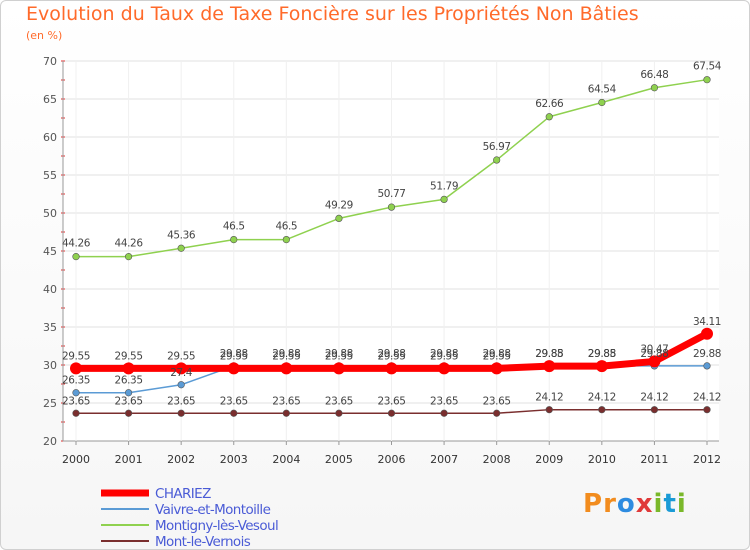 The image size is (750, 550). What do you see at coordinates (602, 89) in the screenshot?
I see `data-label: 64.54` at bounding box center [602, 89].